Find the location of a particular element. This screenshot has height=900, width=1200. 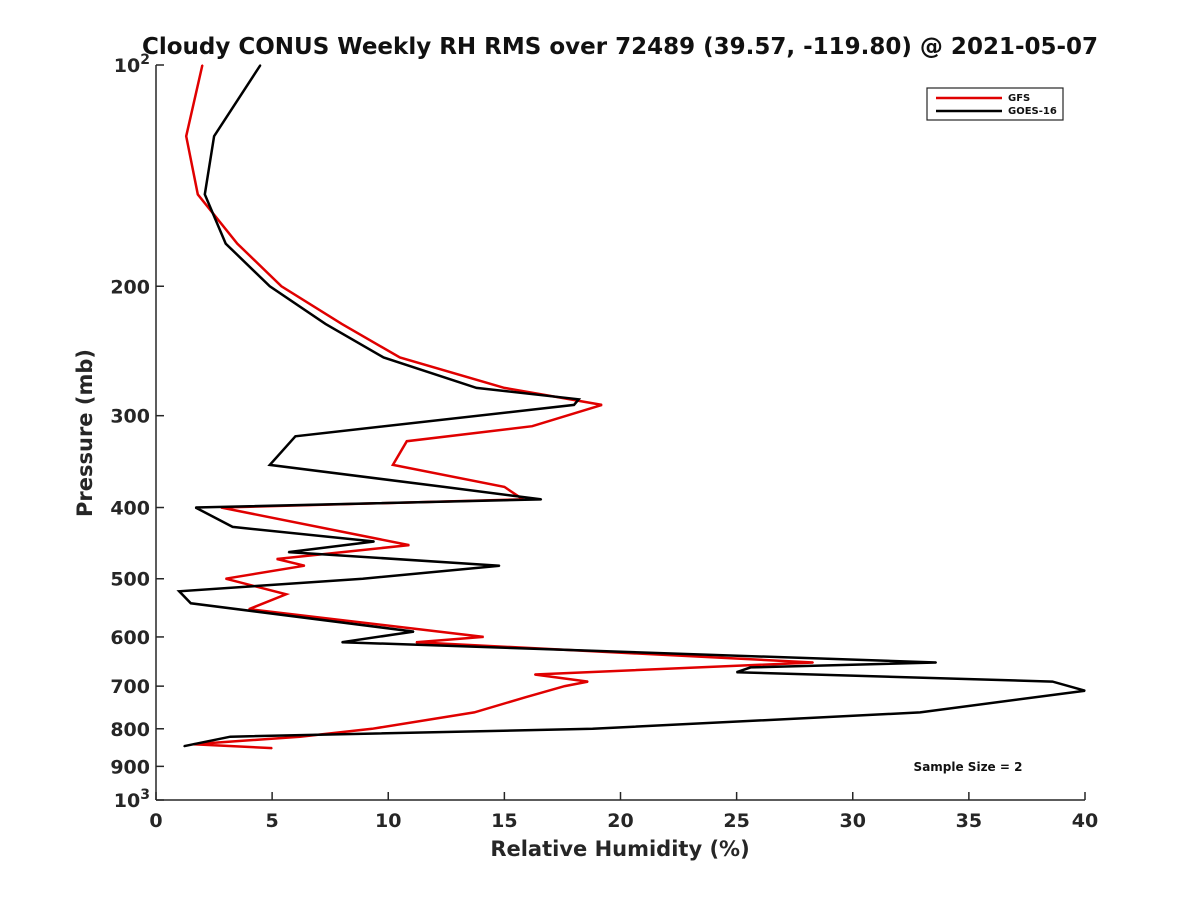

y-axis-ticks: 10² 200 300 400 500 600 700 800 900 10³ is located at coordinates (137, 432).